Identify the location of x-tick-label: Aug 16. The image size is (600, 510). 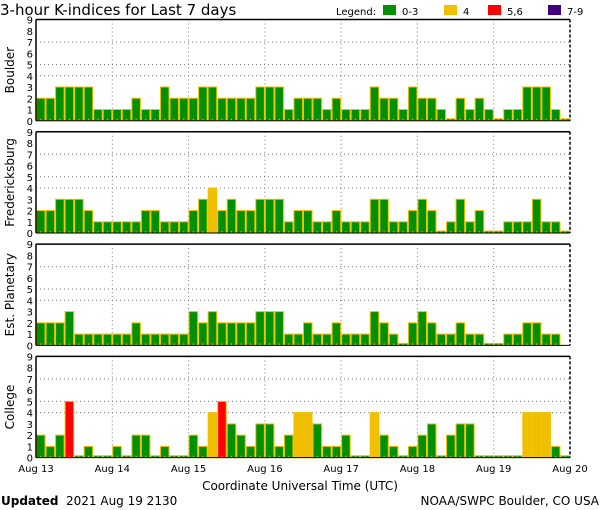
(264, 469).